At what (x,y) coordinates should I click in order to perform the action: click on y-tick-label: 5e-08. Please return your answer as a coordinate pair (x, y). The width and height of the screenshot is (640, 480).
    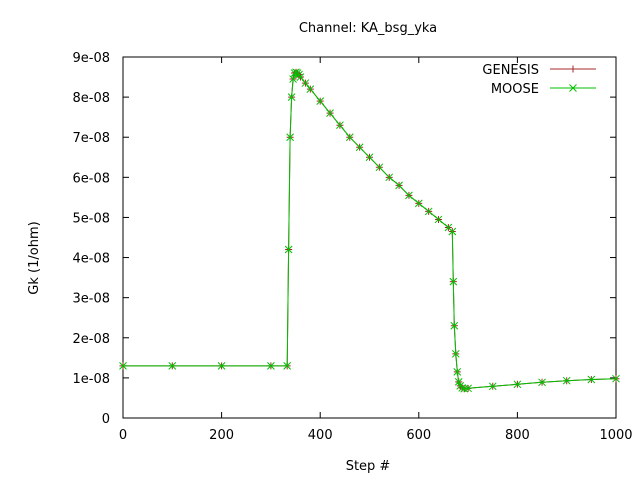
    Looking at the image, I should click on (91, 218).